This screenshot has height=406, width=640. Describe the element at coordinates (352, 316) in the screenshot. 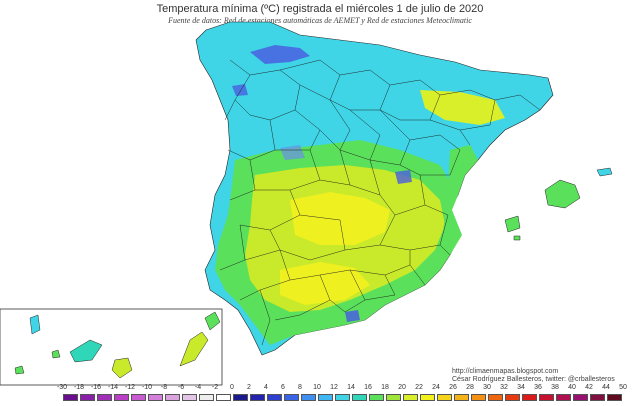

I see `zone-cold-sierra-nevada` at that location.